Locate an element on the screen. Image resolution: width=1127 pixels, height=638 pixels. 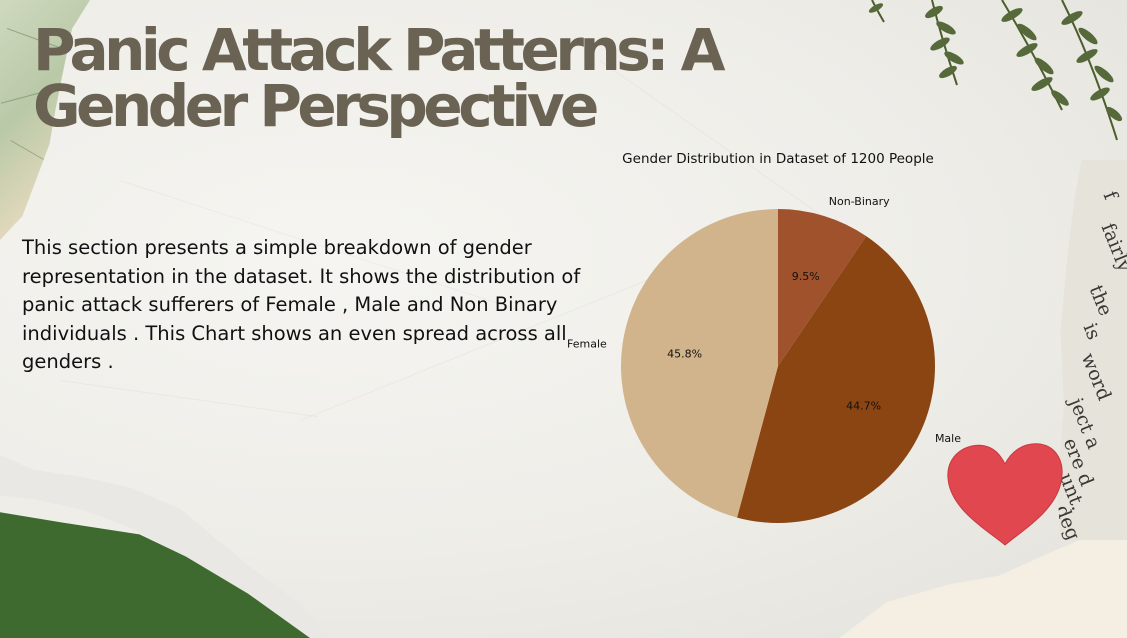
pie-slice-percent-label: 44.7% is located at coordinates (863, 405).